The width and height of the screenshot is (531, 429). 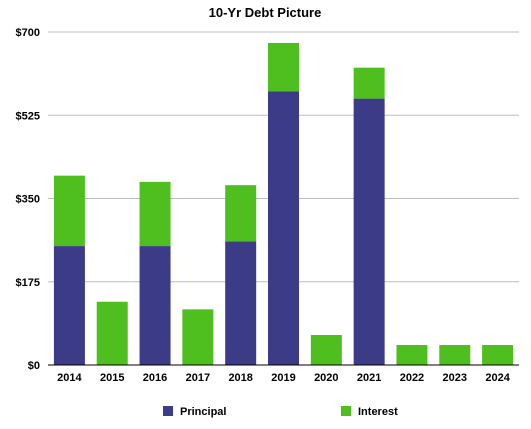 What do you see at coordinates (155, 378) in the screenshot?
I see `x-tick-label: 2016` at bounding box center [155, 378].